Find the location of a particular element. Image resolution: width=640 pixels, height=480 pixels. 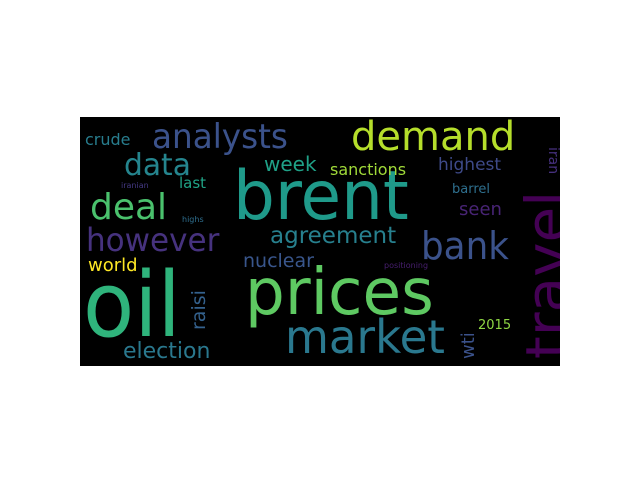

word-deal: deal is located at coordinates (129, 207).